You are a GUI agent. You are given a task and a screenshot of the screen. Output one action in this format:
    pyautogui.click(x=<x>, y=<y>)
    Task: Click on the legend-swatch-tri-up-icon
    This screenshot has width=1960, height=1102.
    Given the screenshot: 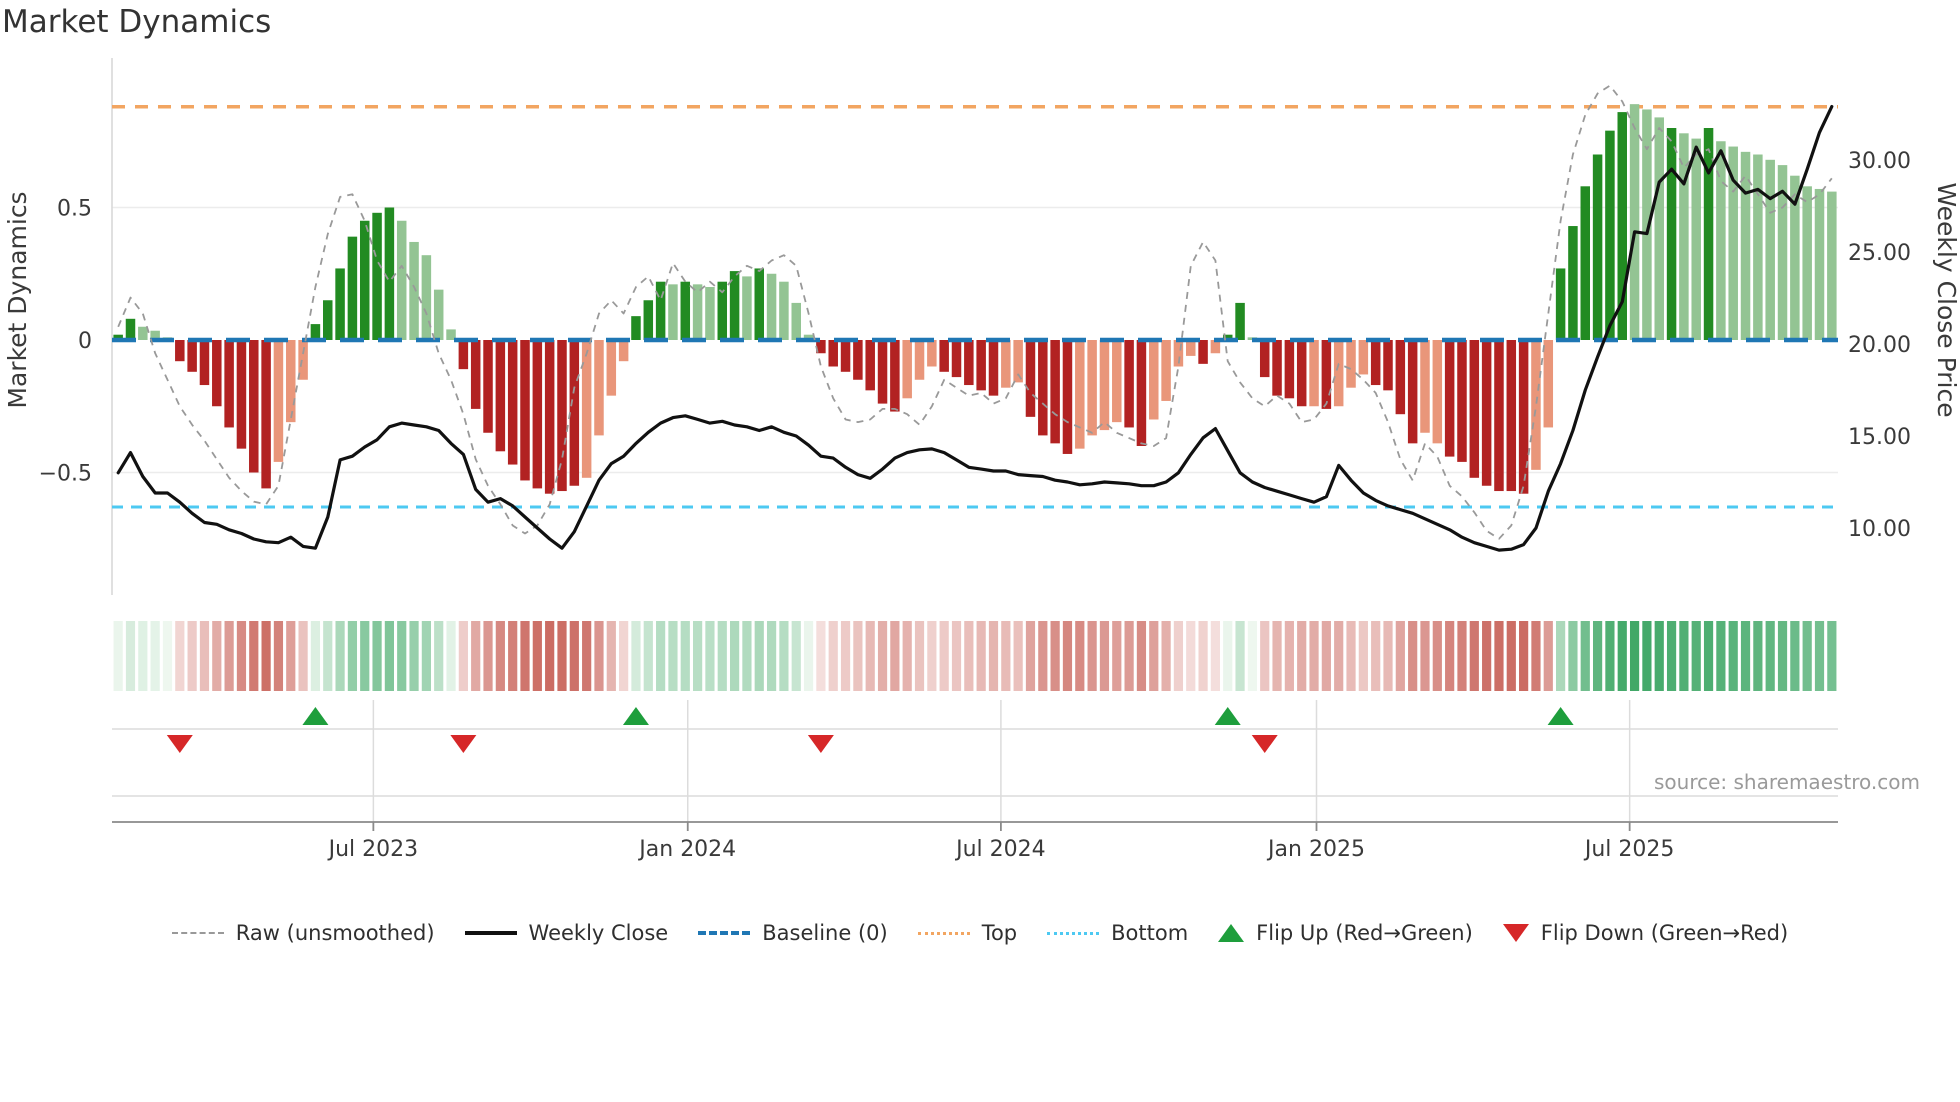 What is the action you would take?
    pyautogui.click(x=1231, y=933)
    